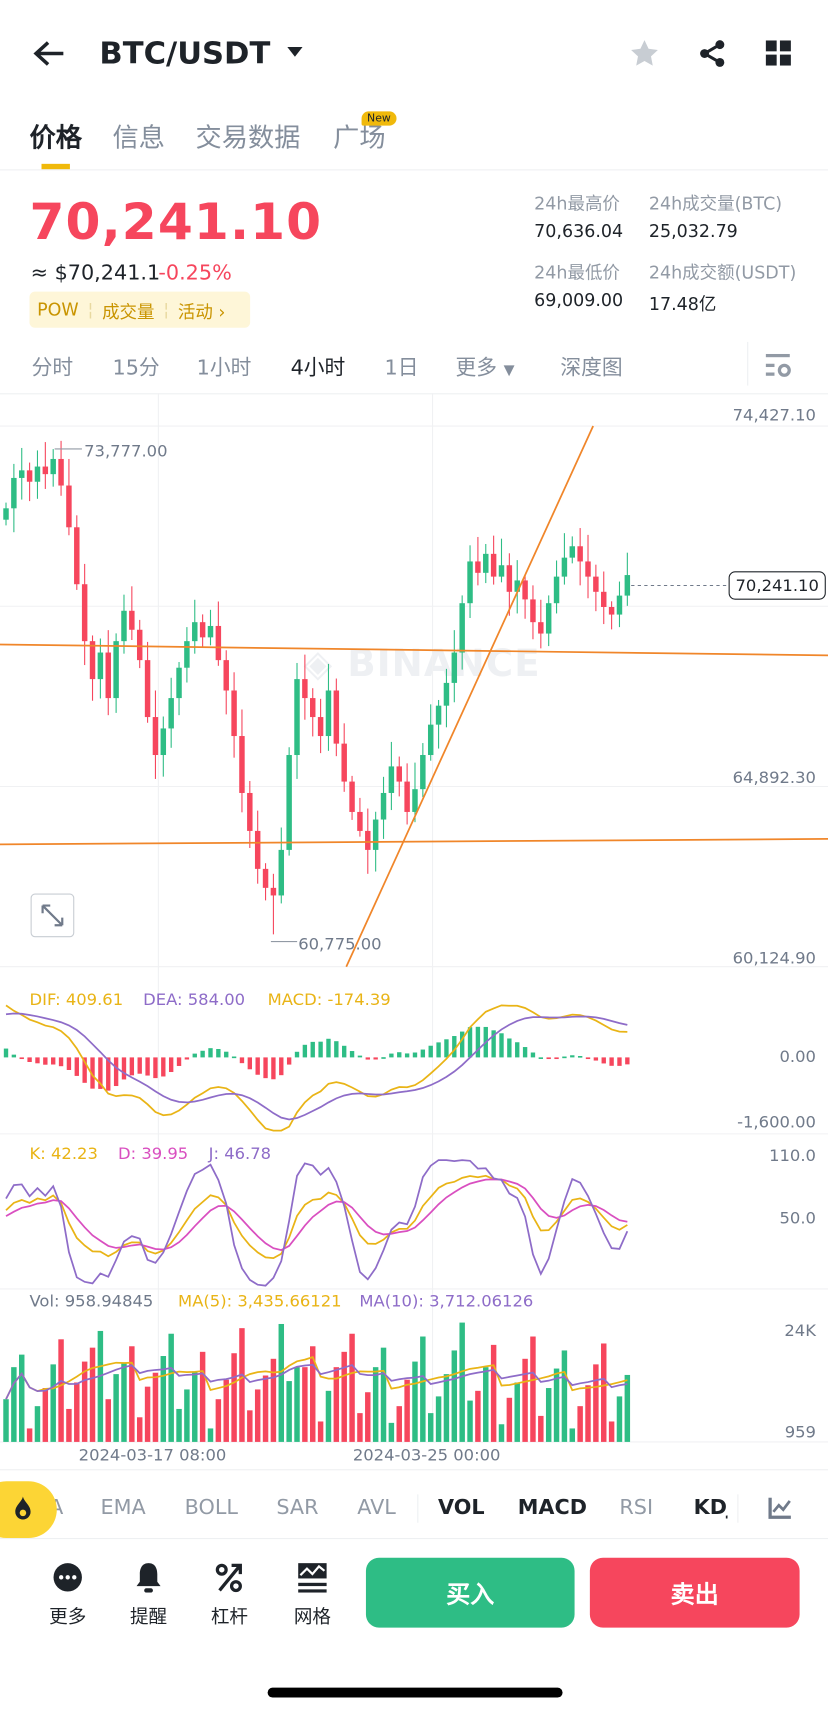 Image resolution: width=828 pixels, height=1713 pixels. I want to click on depth-chart-tab: 深度图, so click(591, 368).